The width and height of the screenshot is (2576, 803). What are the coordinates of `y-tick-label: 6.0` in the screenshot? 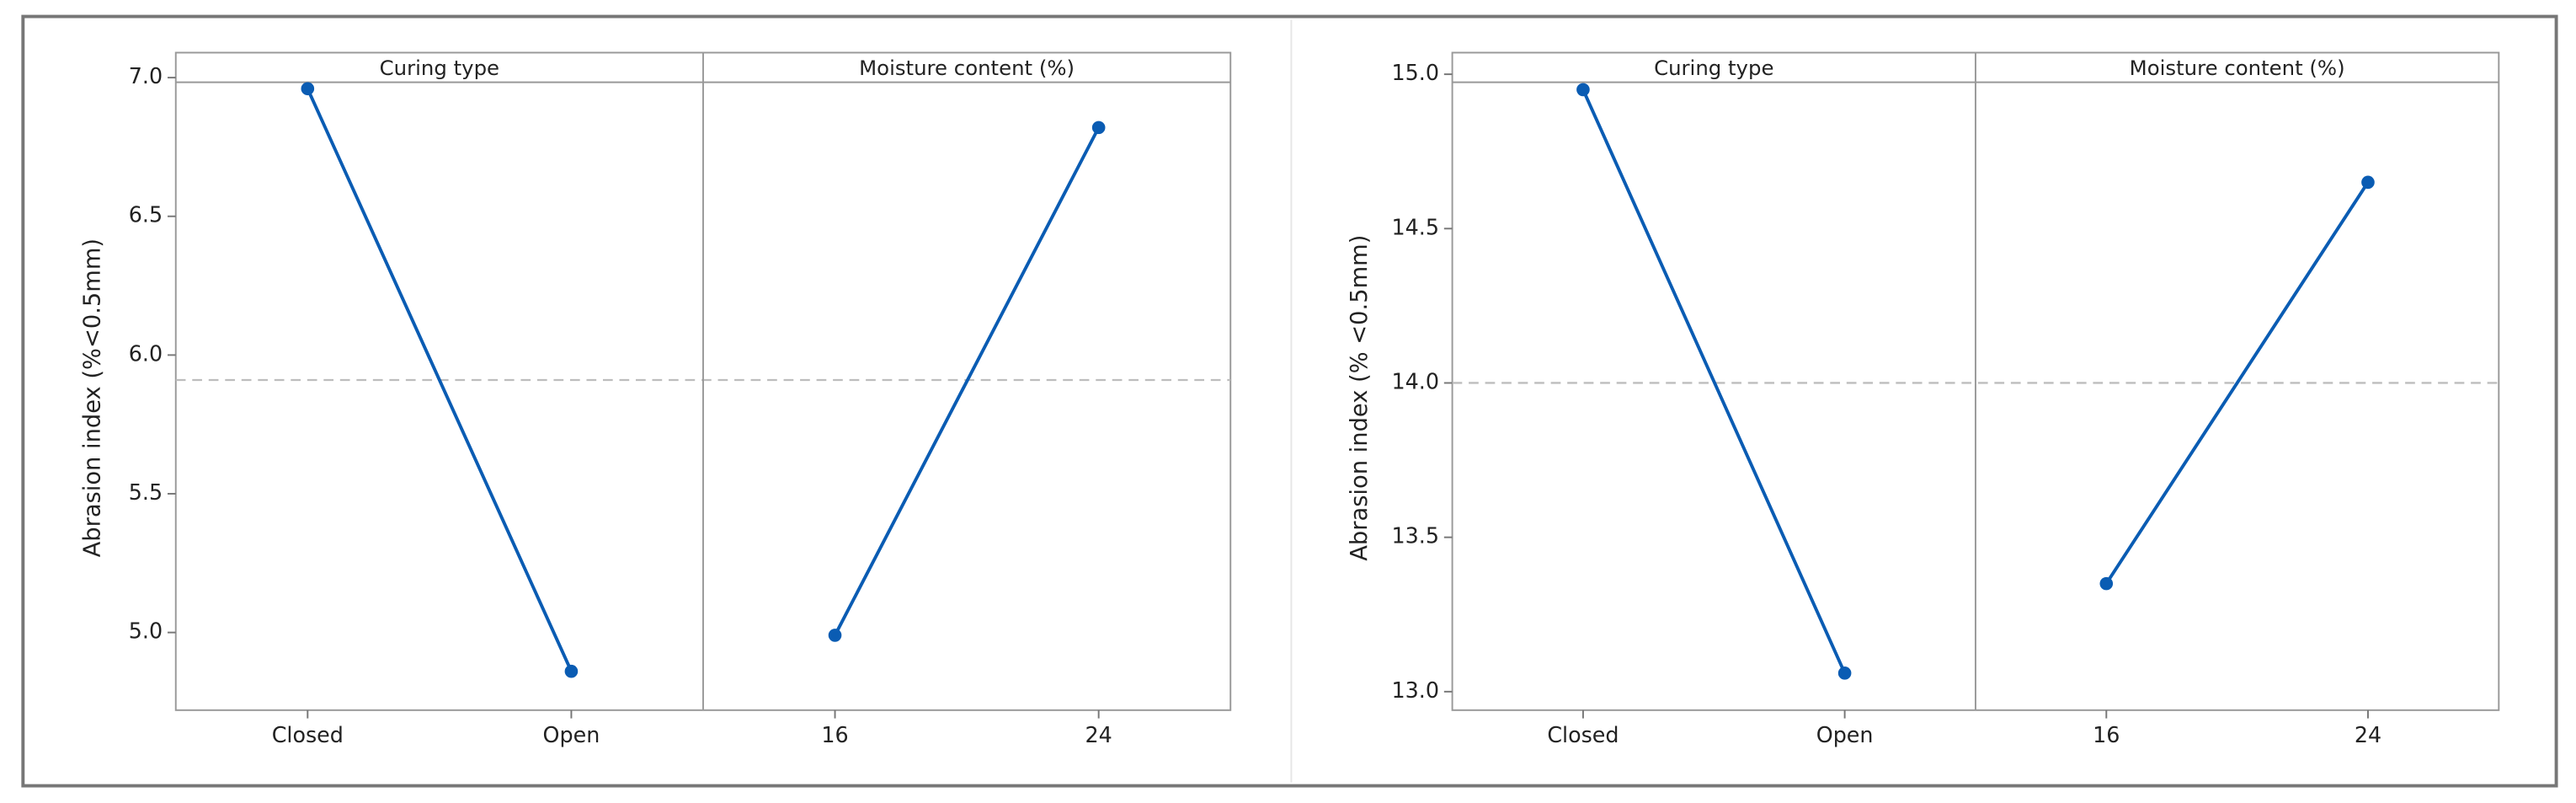 It's located at (146, 353).